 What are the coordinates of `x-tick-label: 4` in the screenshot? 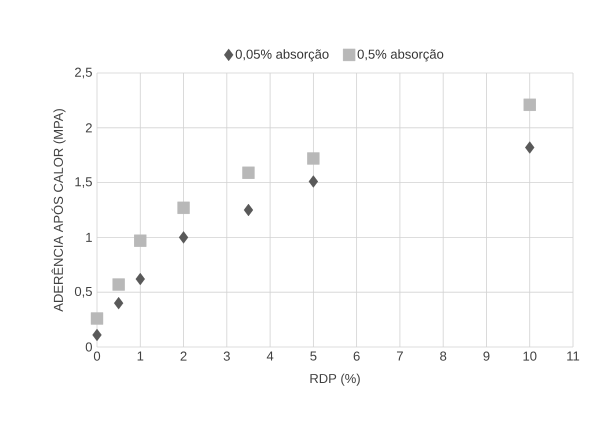 It's located at (270, 356).